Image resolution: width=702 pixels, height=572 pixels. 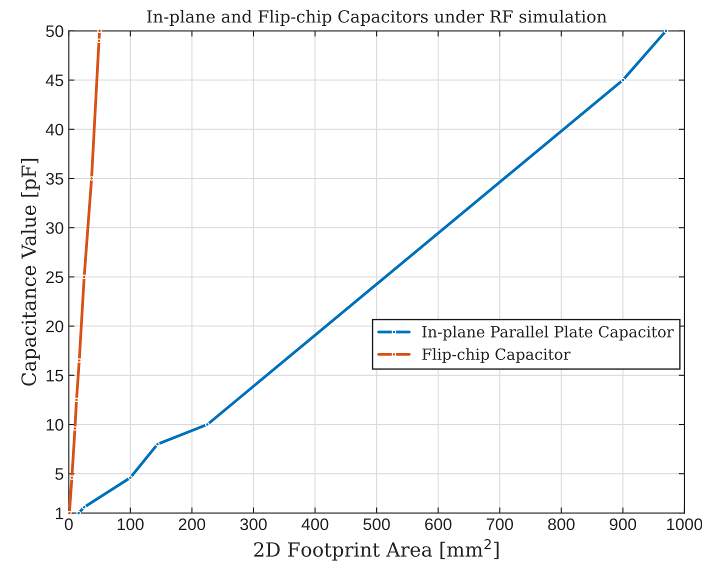 What do you see at coordinates (55, 277) in the screenshot?
I see `y-tick-label: 25` at bounding box center [55, 277].